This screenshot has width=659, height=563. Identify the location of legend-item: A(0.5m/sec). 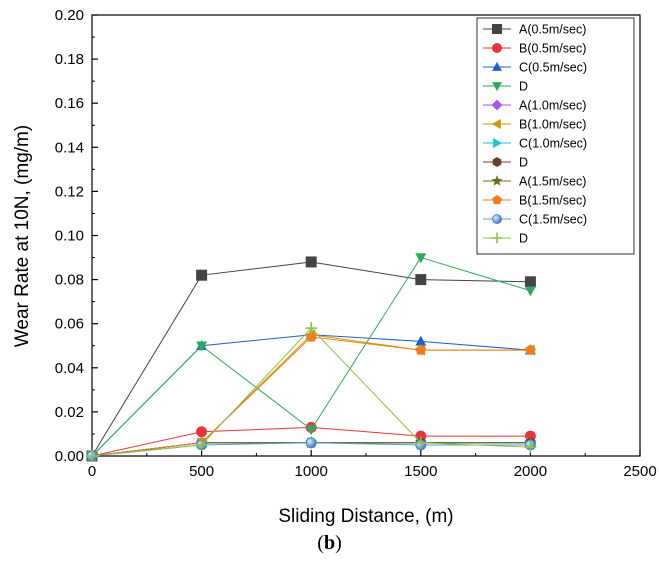
(534, 30).